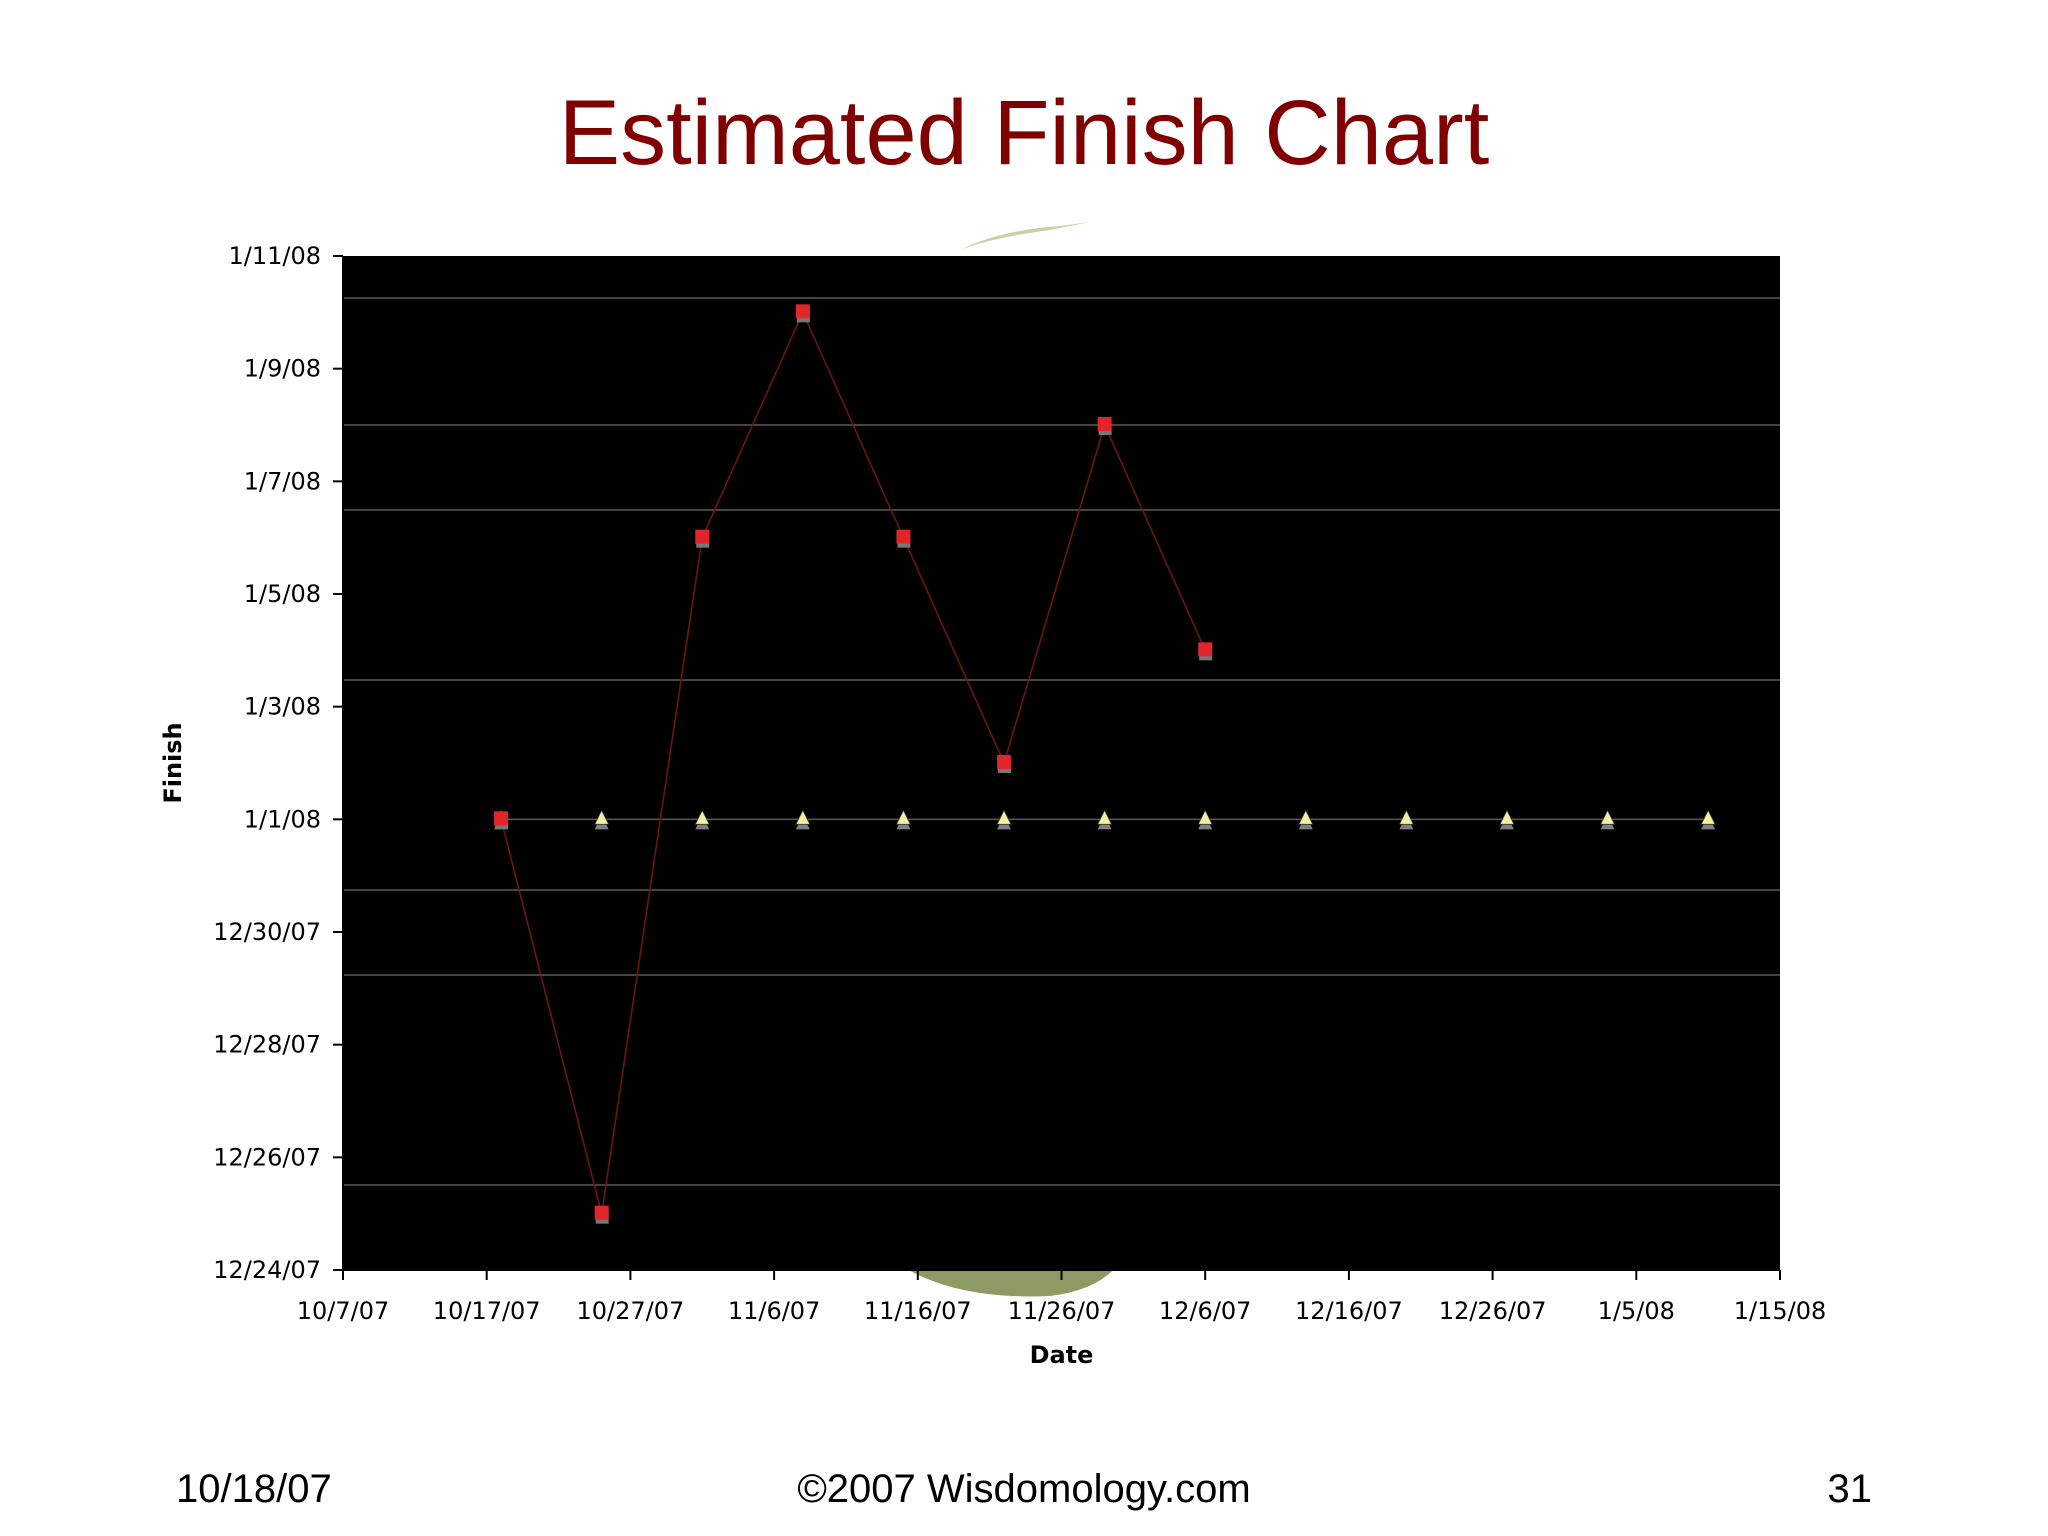 The height and width of the screenshot is (1536, 2048). What do you see at coordinates (1780, 1311) in the screenshot?
I see `x-tick-label: 1/15/08` at bounding box center [1780, 1311].